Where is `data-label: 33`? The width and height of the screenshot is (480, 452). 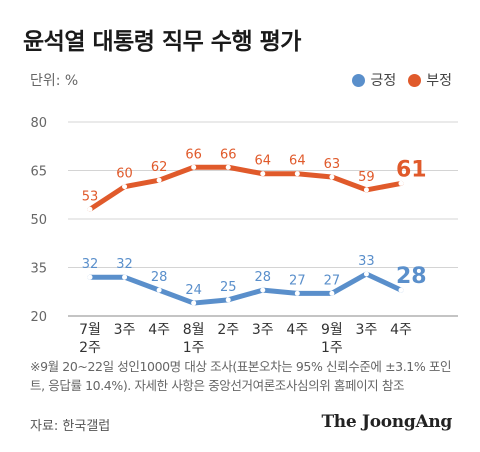
data-label: 33 is located at coordinates (366, 261).